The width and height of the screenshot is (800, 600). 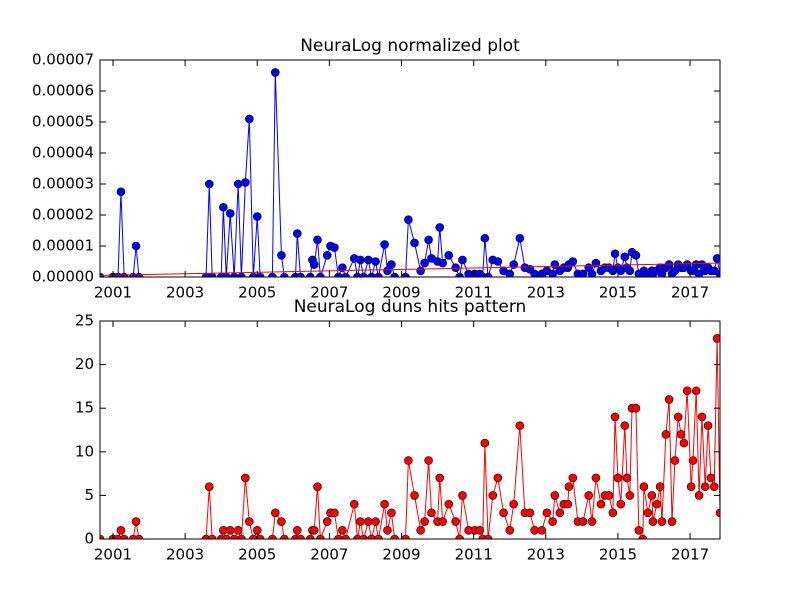 I want to click on y-tick-label: 0.00007, so click(x=63, y=60).